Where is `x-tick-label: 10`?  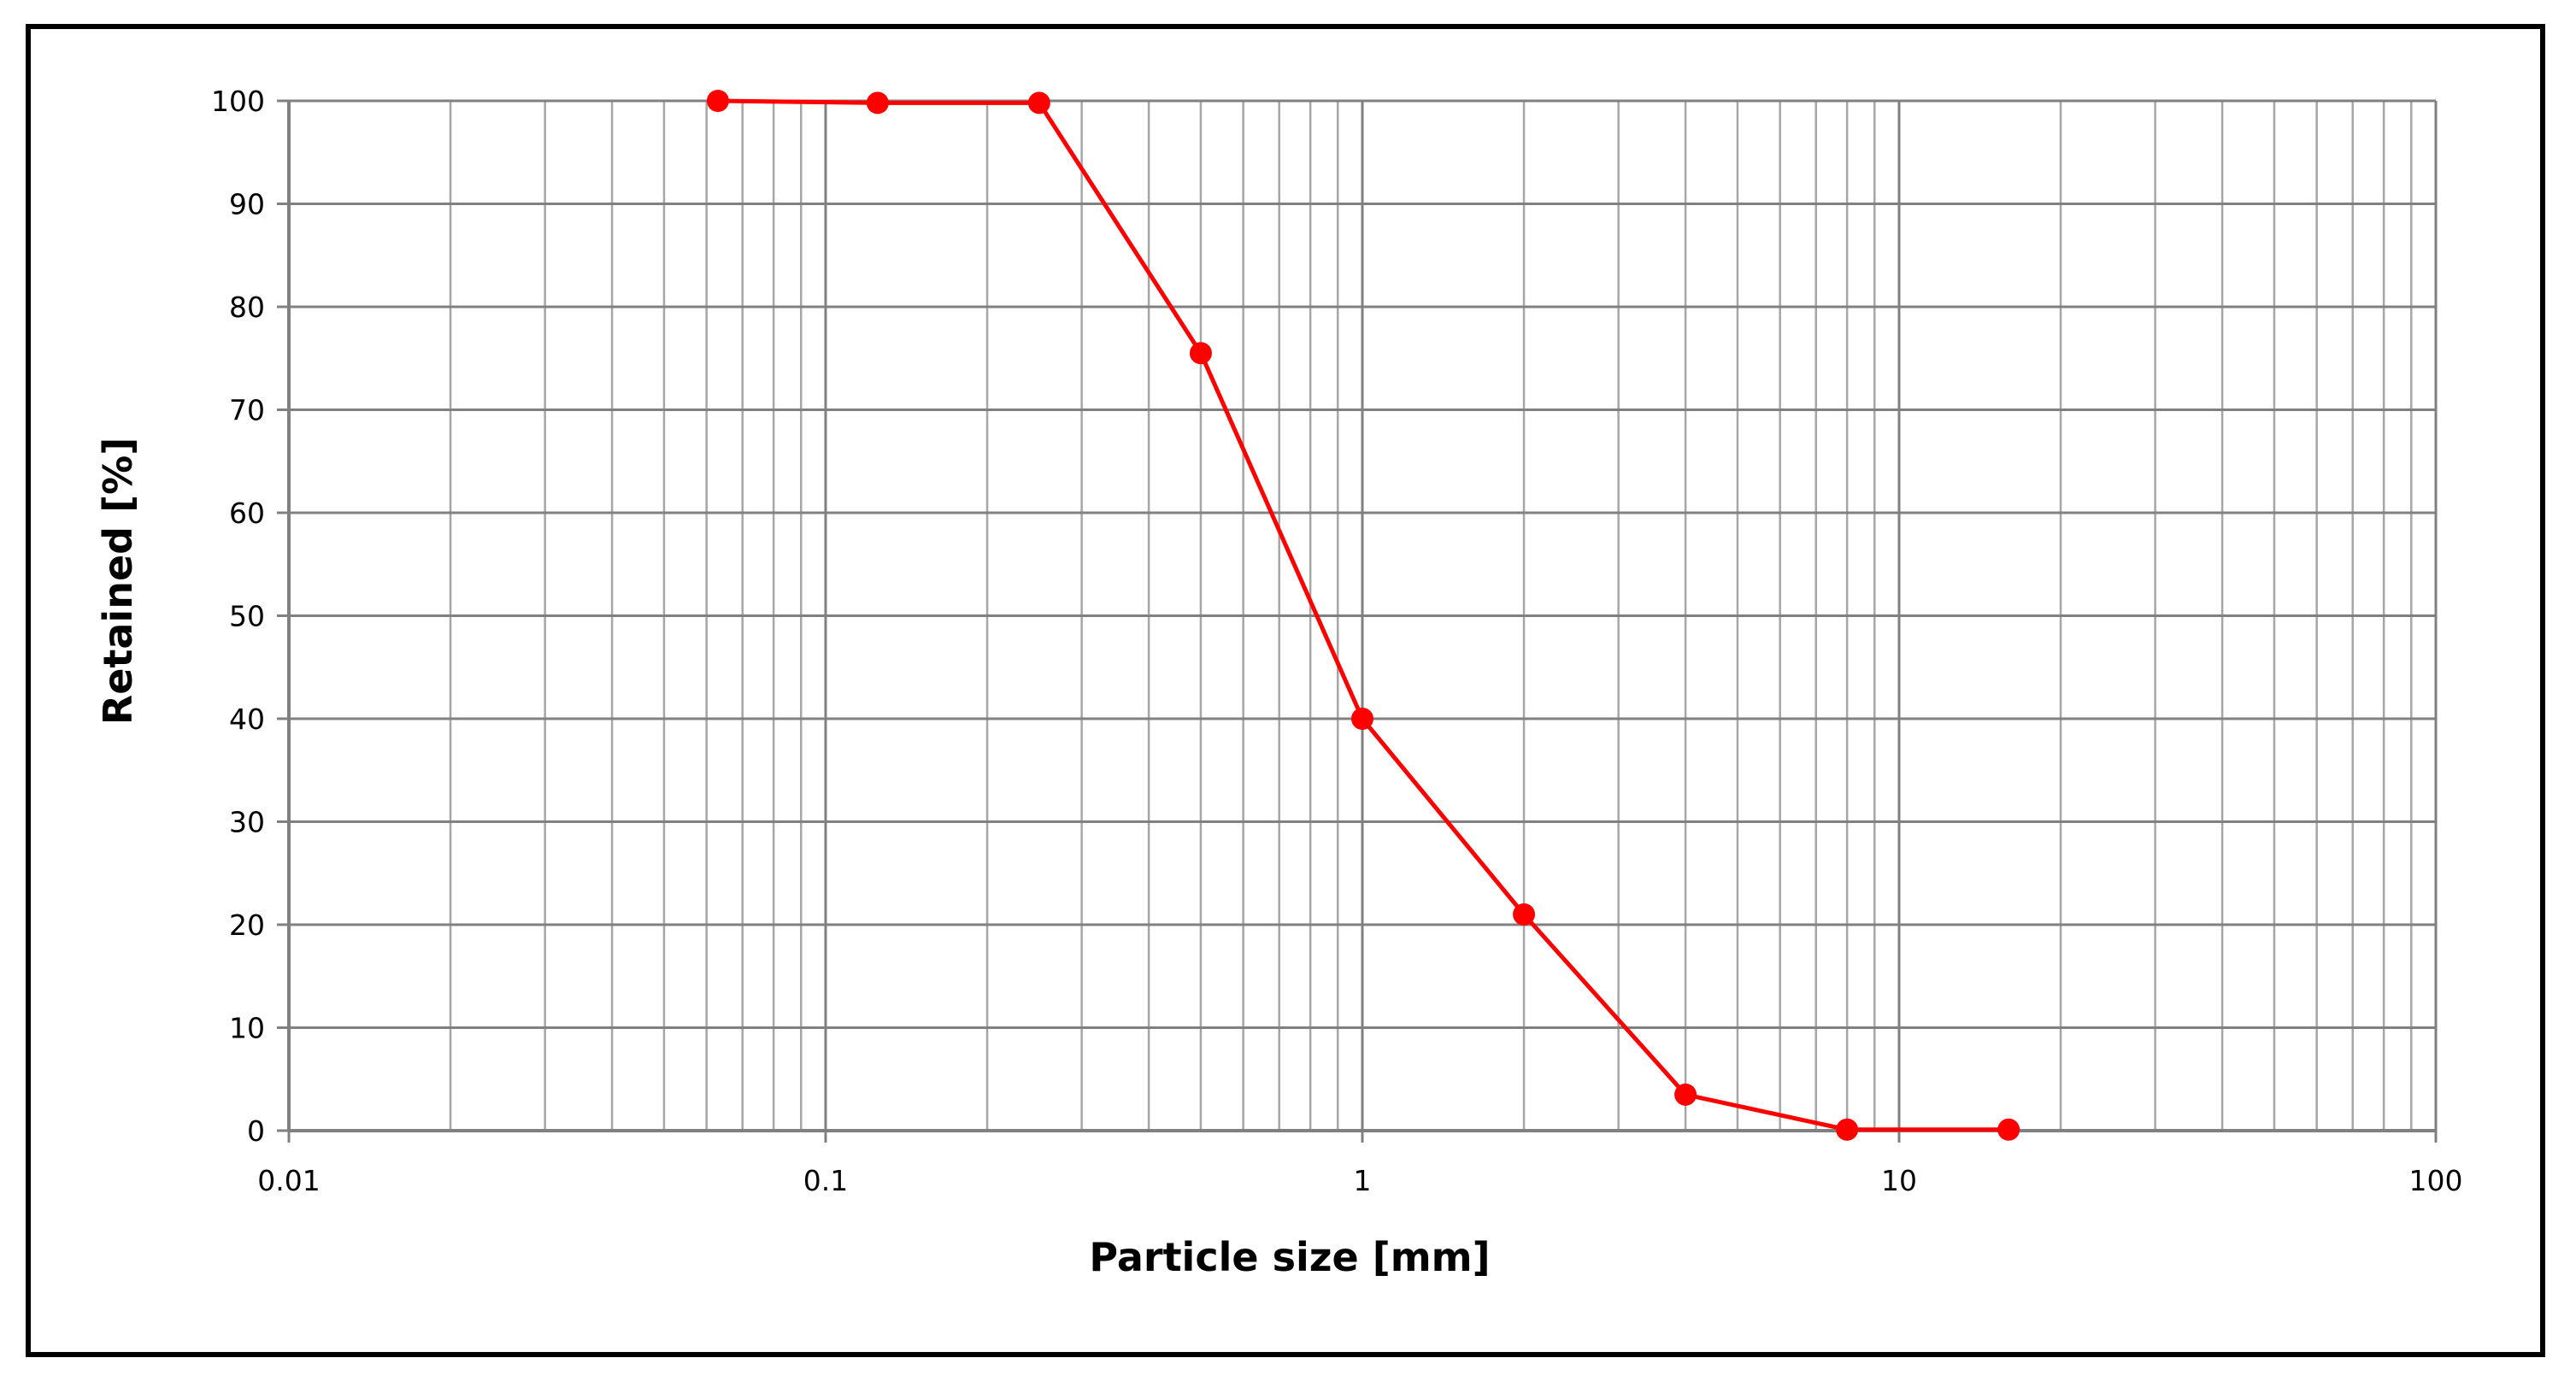
x-tick-label: 10 is located at coordinates (1899, 1180).